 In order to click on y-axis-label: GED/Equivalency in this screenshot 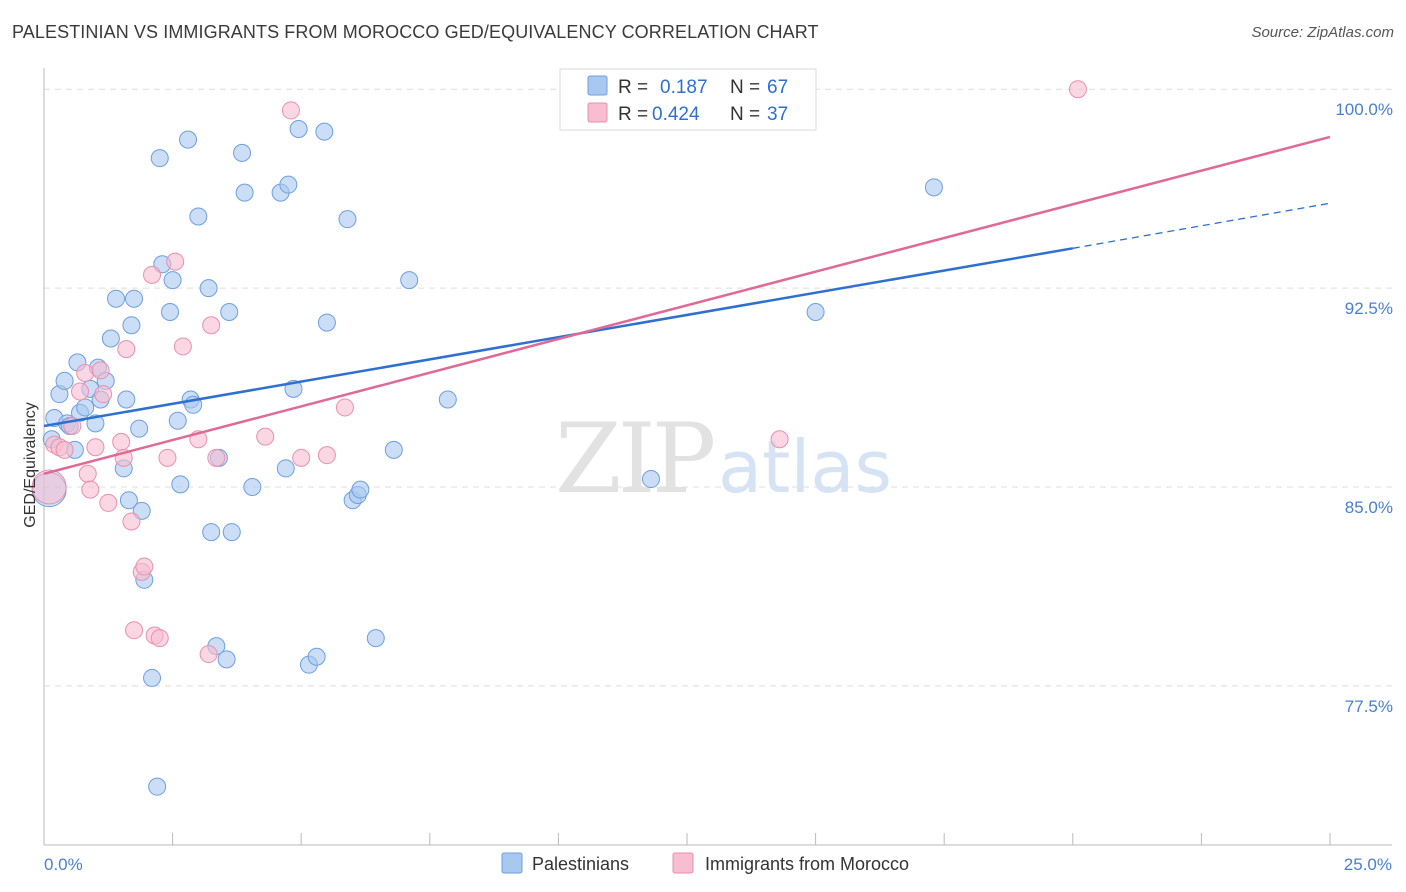, I will do `click(30, 464)`.